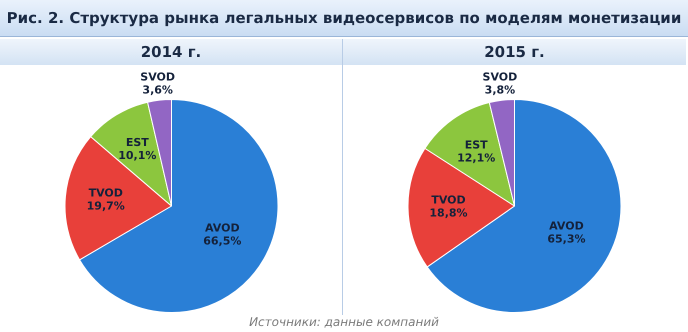 This screenshot has width=688, height=332. I want to click on text: Рис. 2. Структура рынка легальных видеосервисов по моделям монетизации, so click(344, 18).